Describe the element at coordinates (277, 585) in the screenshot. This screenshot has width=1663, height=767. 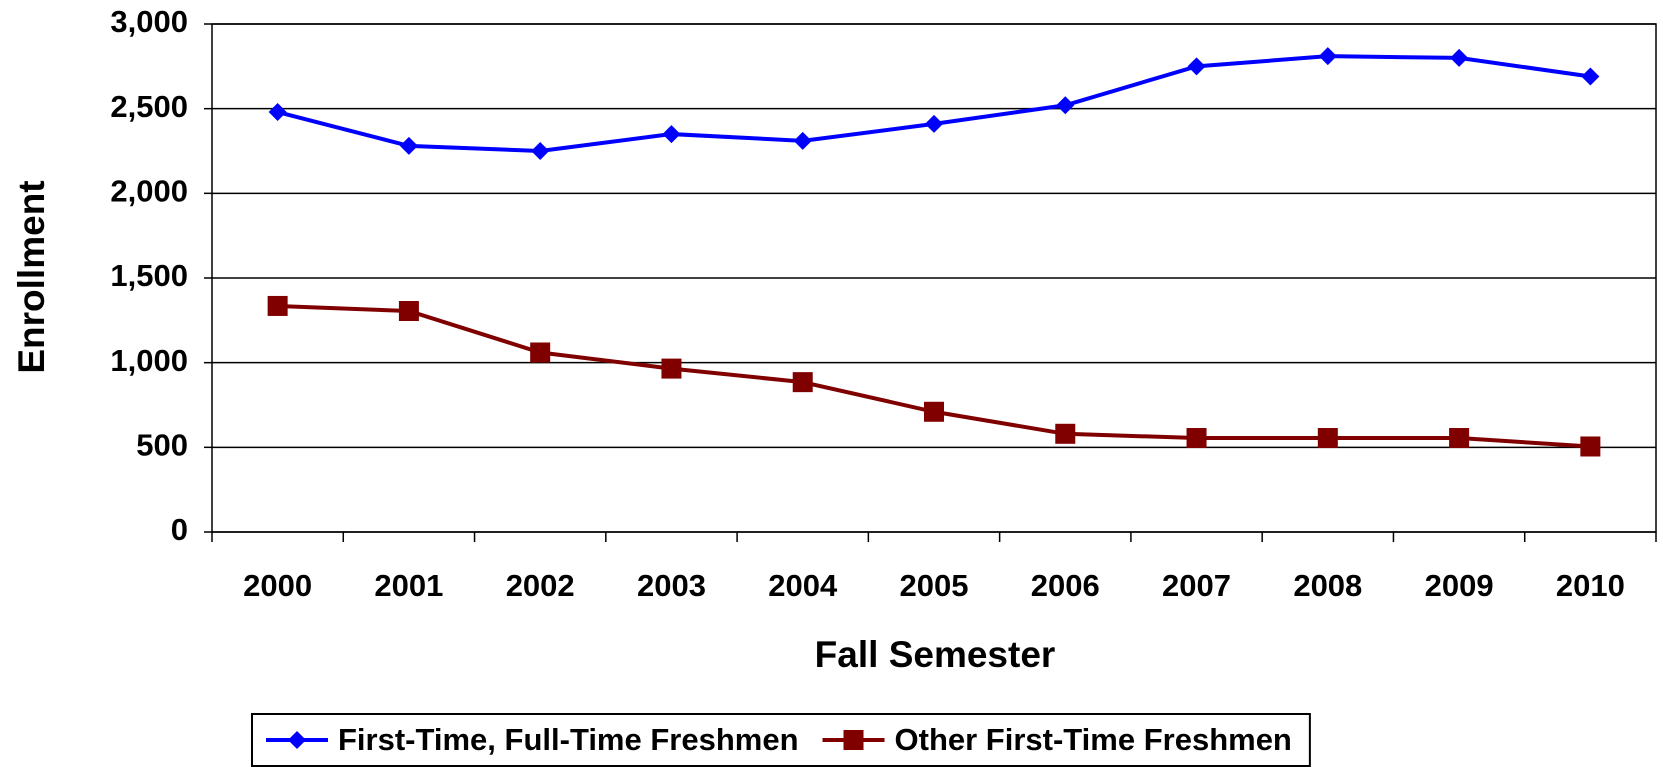
I see `x-tick-label: 2000` at that location.